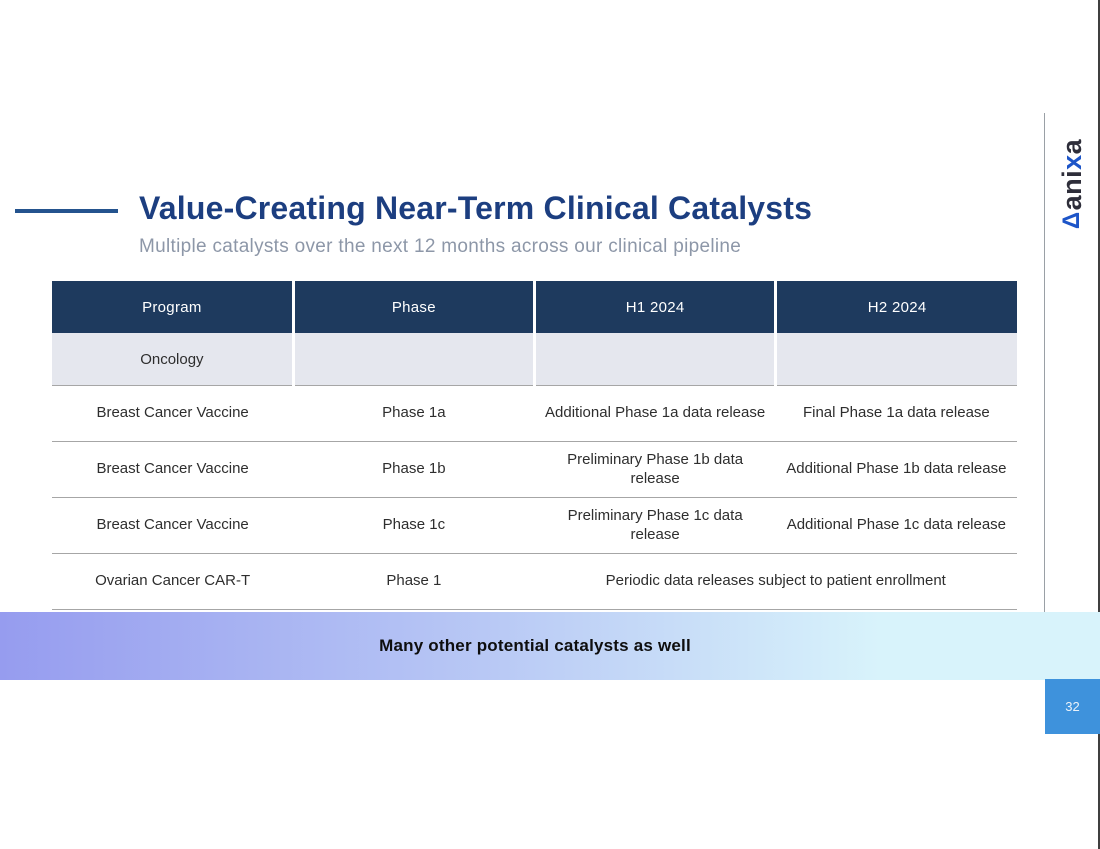  What do you see at coordinates (896, 469) in the screenshot?
I see `cell-h2: Additional Phase 1b data release` at bounding box center [896, 469].